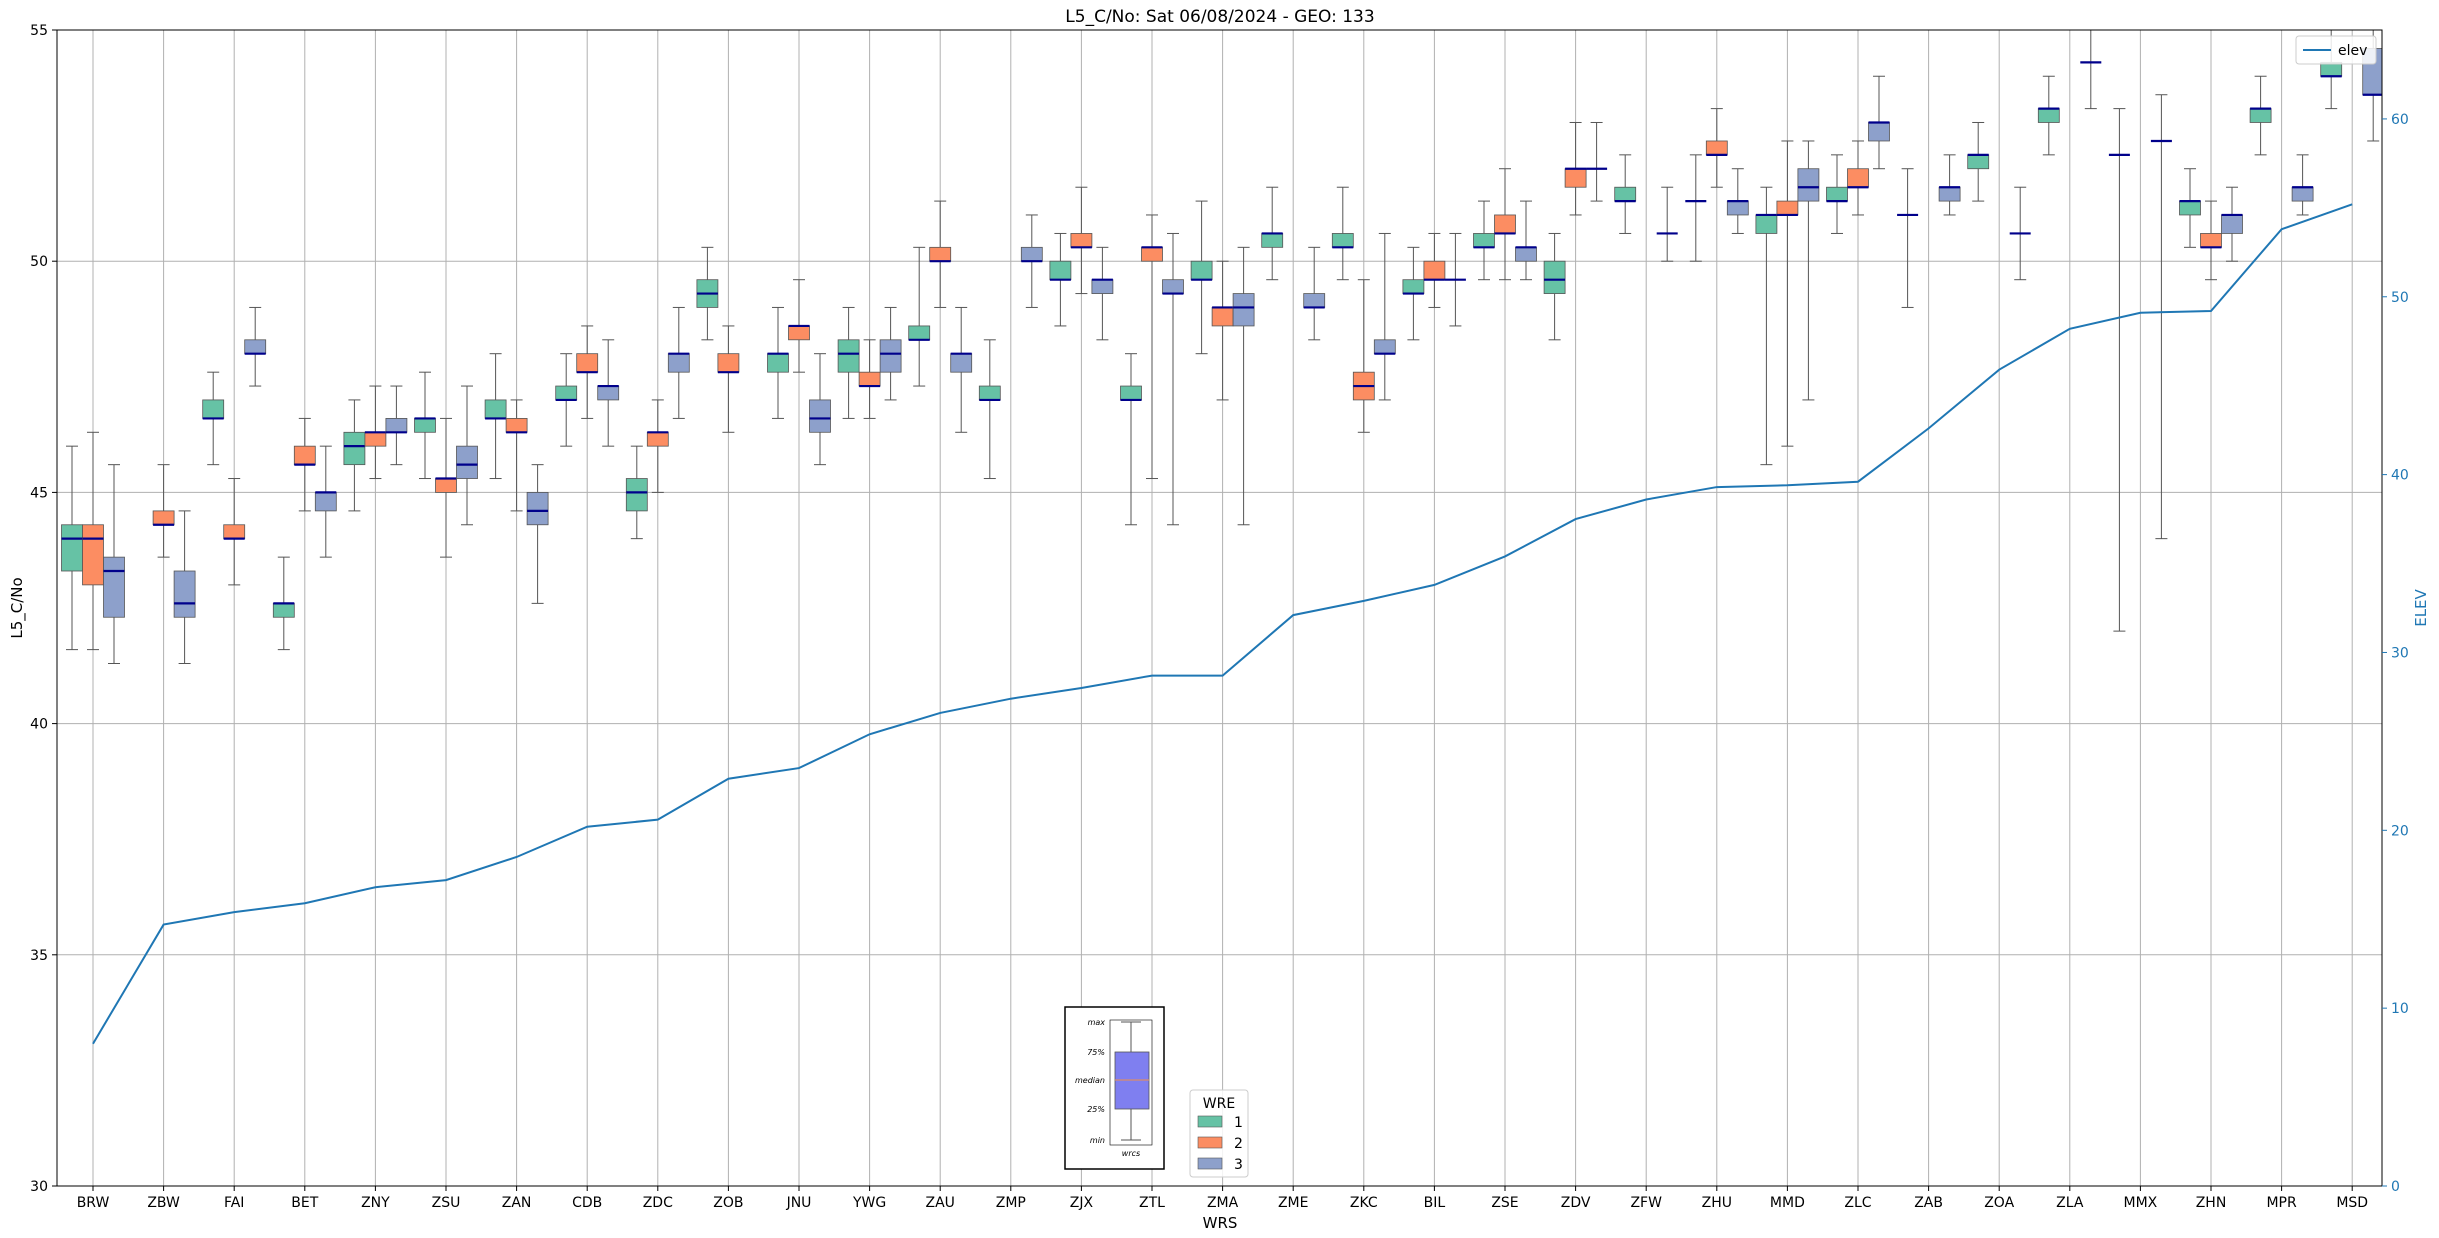  What do you see at coordinates (1219, 17) in the screenshot?
I see `chart-title: L5_C/No: Sat 06/08/2024 - GEO: 133` at bounding box center [1219, 17].